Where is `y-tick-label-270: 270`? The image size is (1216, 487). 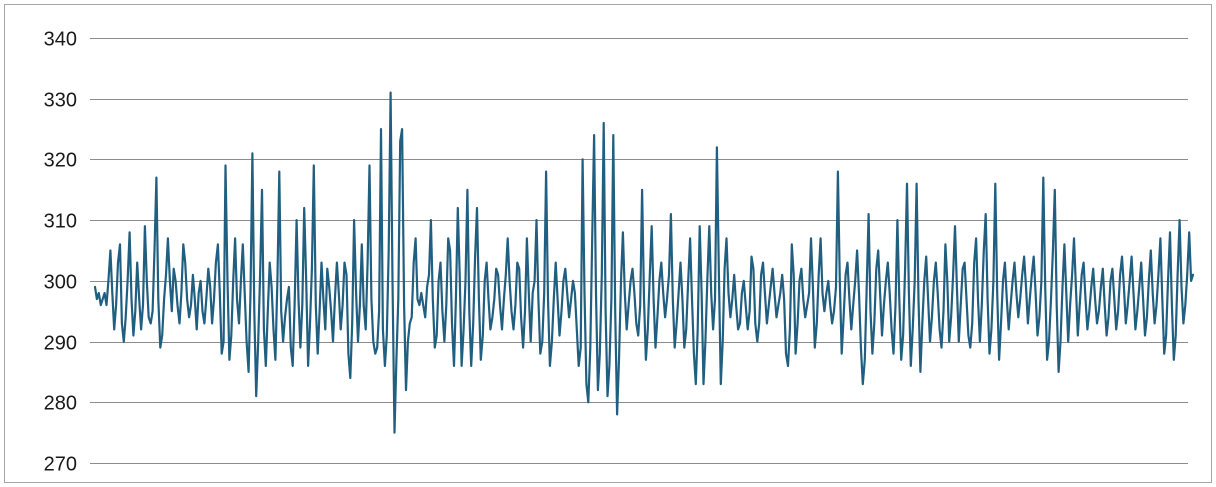
y-tick-label-270: 270 is located at coordinates (60, 465).